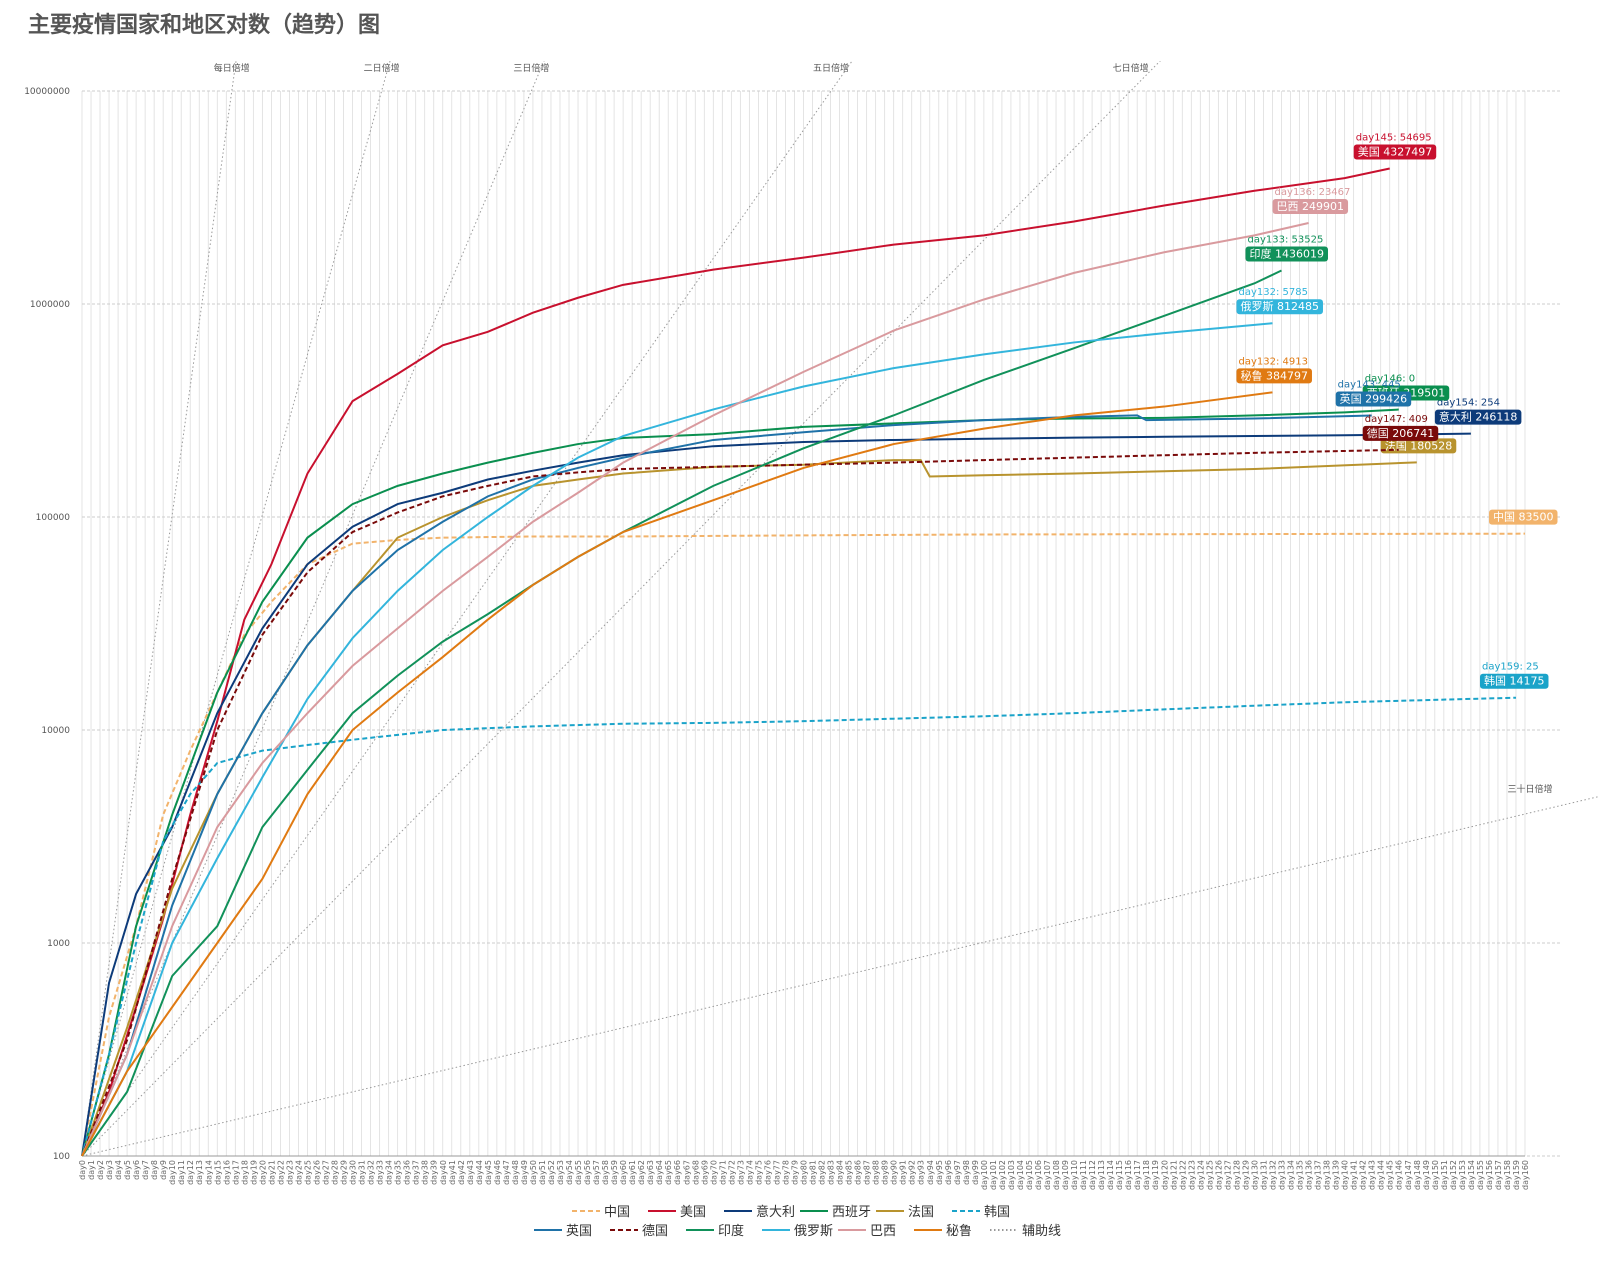 This screenshot has height=1274, width=1599. I want to click on end-label-text: 德国 206741, so click(1401, 433).